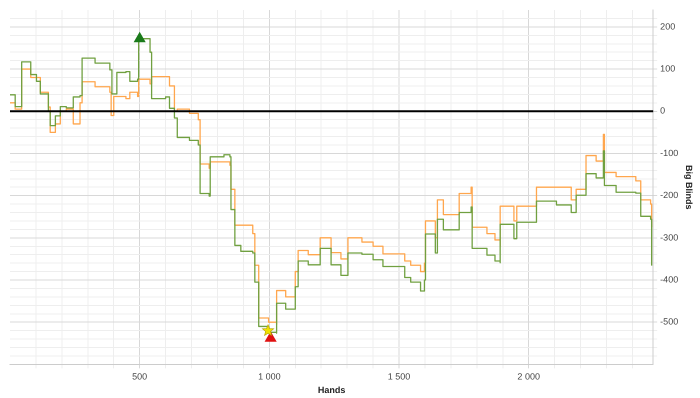  Describe the element at coordinates (663, 111) in the screenshot. I see `y-tick-label: 0` at that location.